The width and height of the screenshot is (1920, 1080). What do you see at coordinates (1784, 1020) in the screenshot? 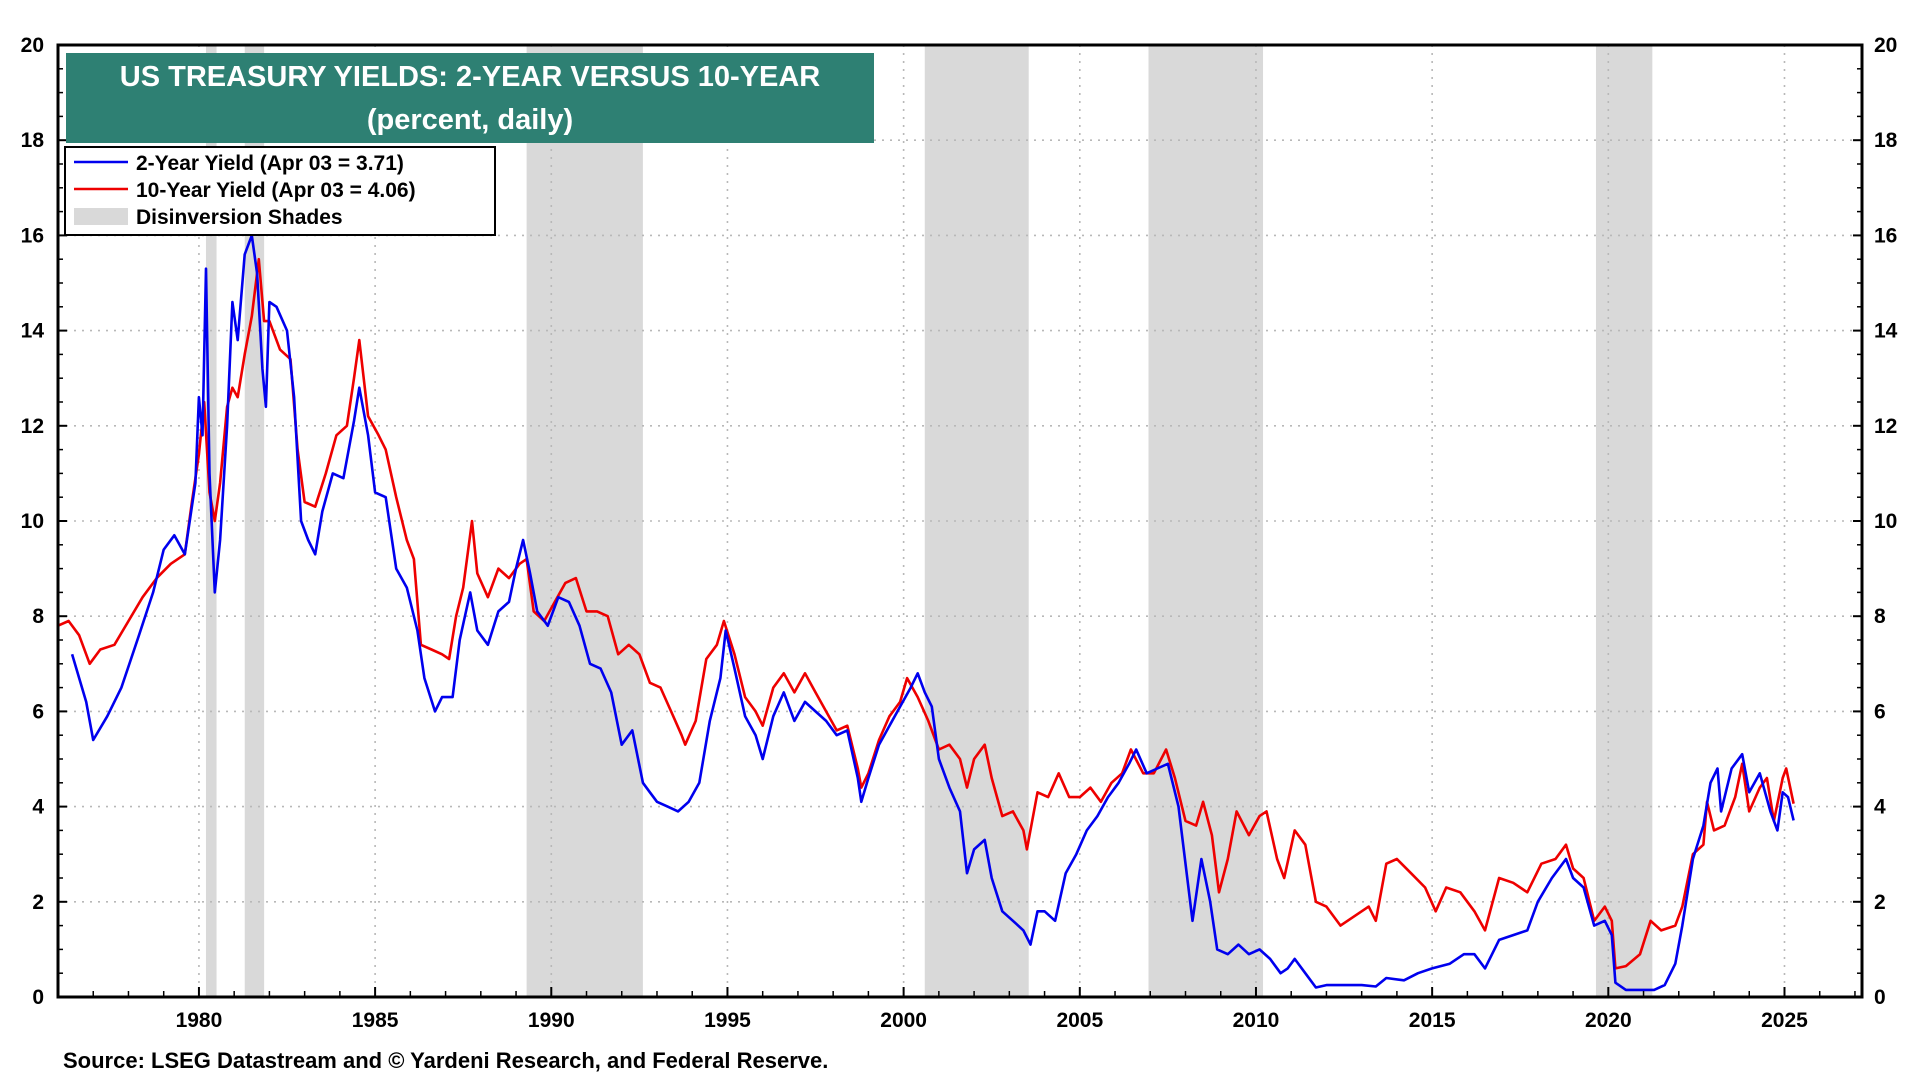
I see `x-tick-label-2025: 2025` at bounding box center [1784, 1020].